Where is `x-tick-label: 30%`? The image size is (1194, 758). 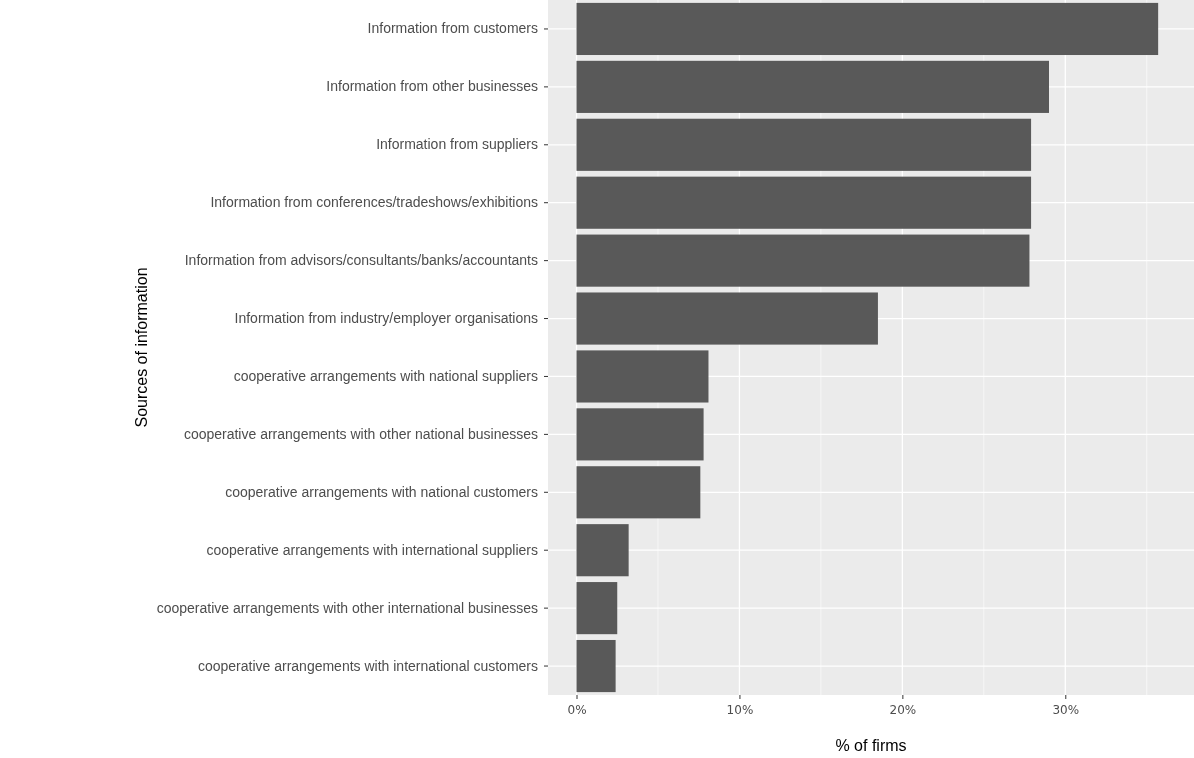 x-tick-label: 30% is located at coordinates (1066, 709).